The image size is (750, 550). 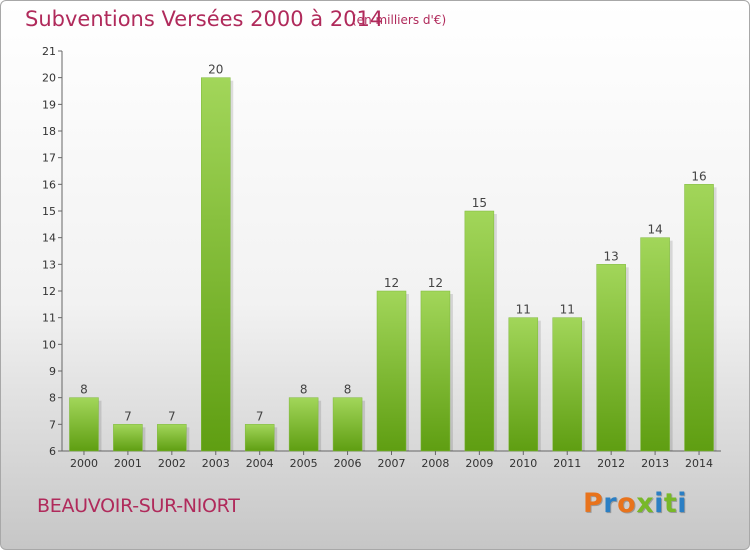 I want to click on y-tick-label: 14, so click(x=49, y=238).